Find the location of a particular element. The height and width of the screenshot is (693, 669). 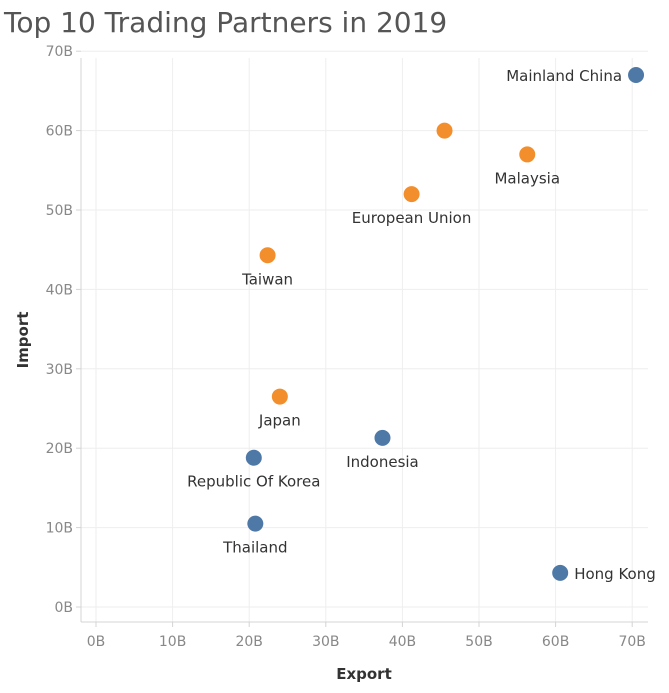

y-axis-title: Import is located at coordinates (23, 340).